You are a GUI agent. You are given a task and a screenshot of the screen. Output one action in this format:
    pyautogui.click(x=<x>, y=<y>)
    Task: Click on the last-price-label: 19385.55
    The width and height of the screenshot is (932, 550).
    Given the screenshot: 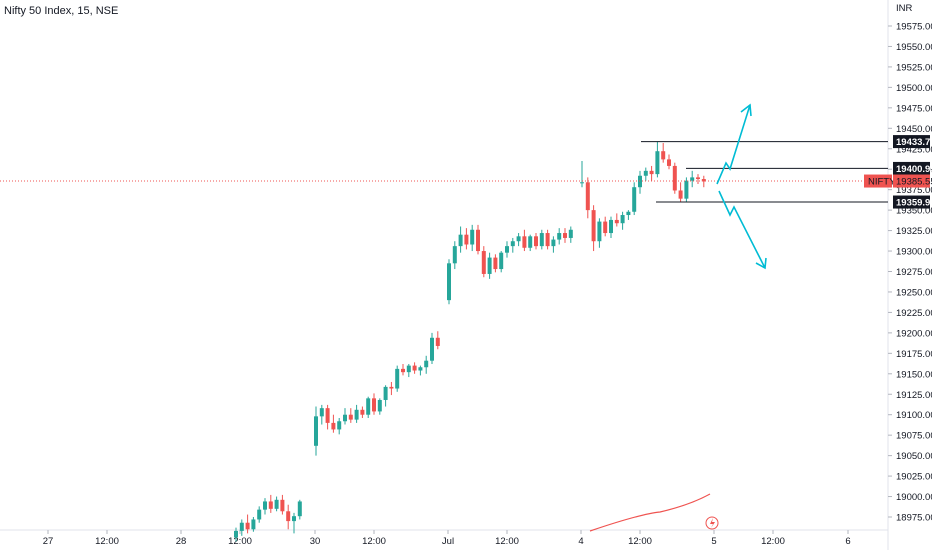 What is the action you would take?
    pyautogui.click(x=914, y=182)
    